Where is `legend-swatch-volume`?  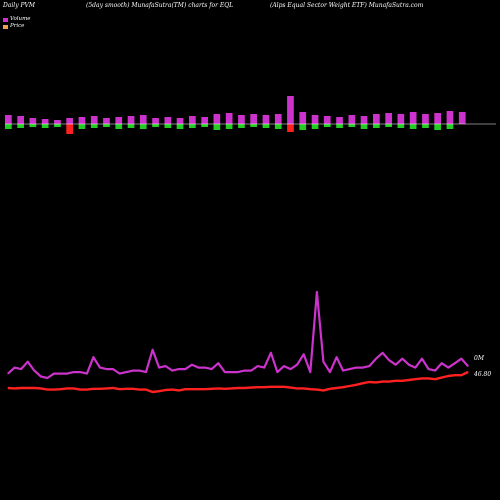 legend-swatch-volume is located at coordinates (5, 19).